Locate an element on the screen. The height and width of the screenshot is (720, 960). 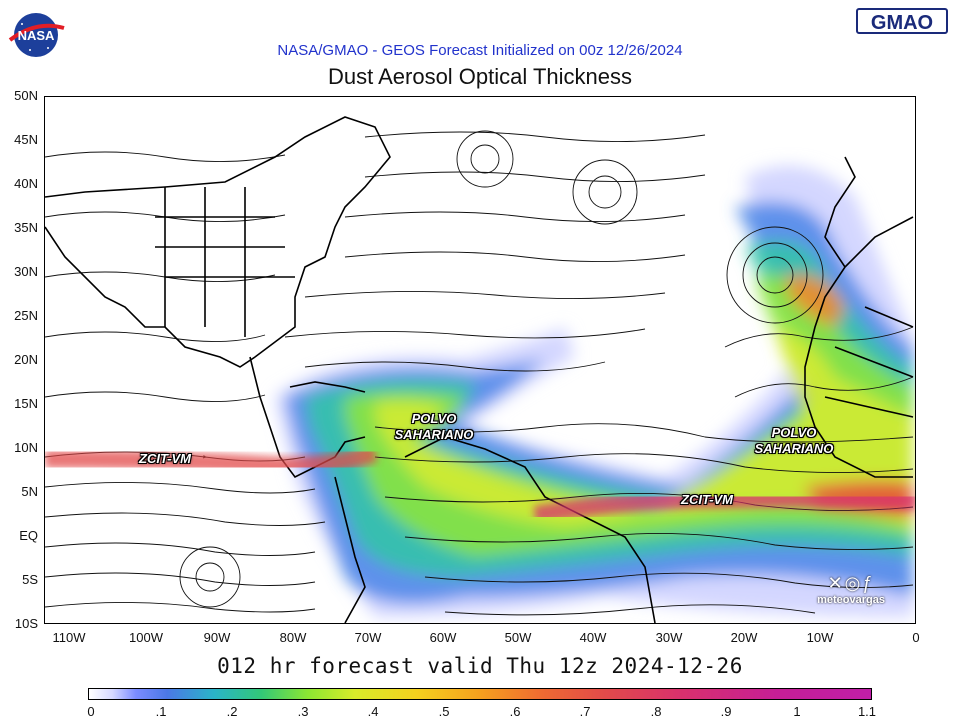
colorbar-label: .1 is located at coordinates (161, 711).